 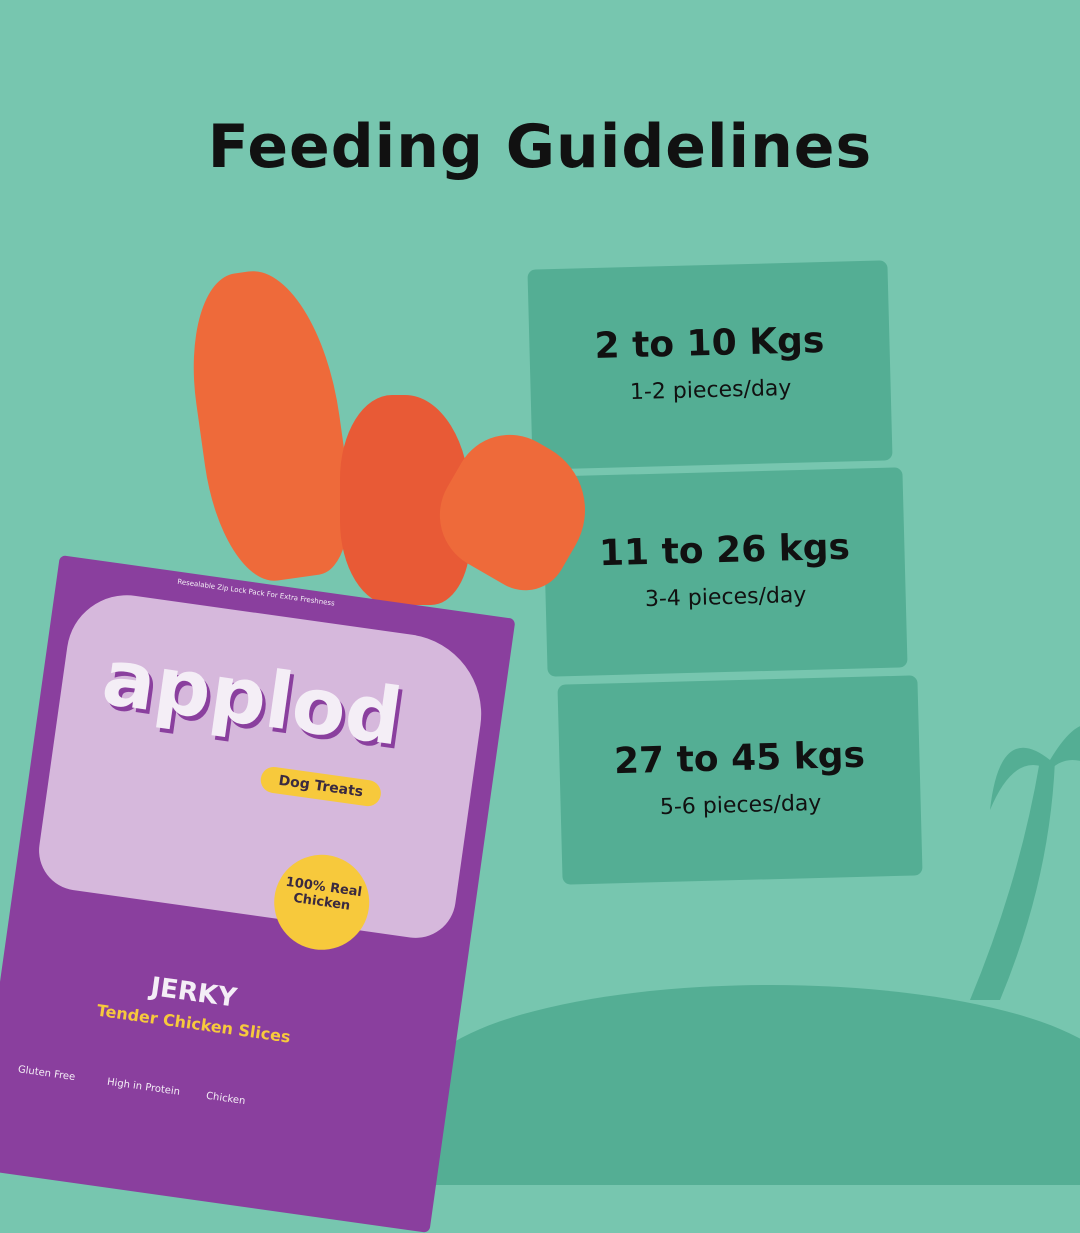 I want to click on pieces-per-day: 5-6 pieces/day, so click(x=740, y=805).